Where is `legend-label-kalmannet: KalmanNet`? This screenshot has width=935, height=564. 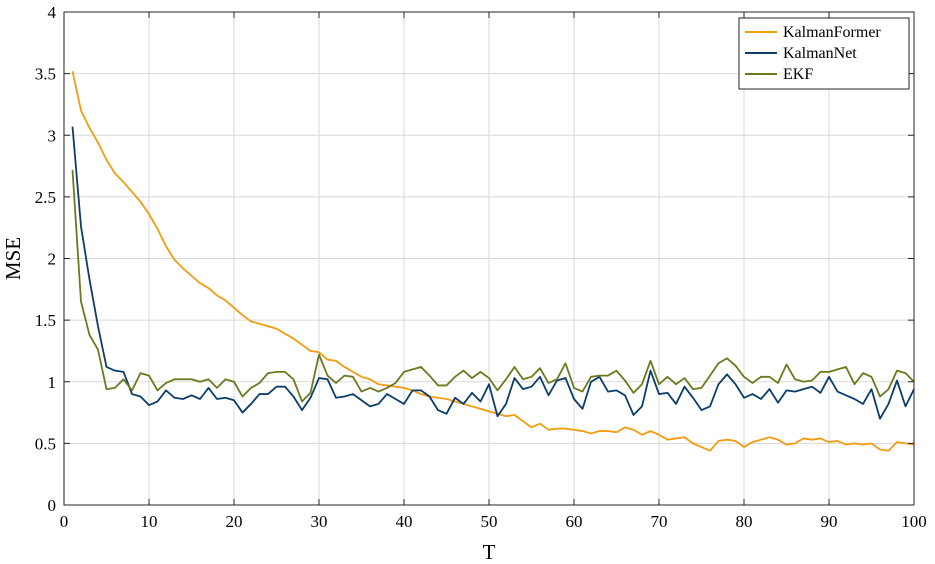 legend-label-kalmannet: KalmanNet is located at coordinates (820, 53).